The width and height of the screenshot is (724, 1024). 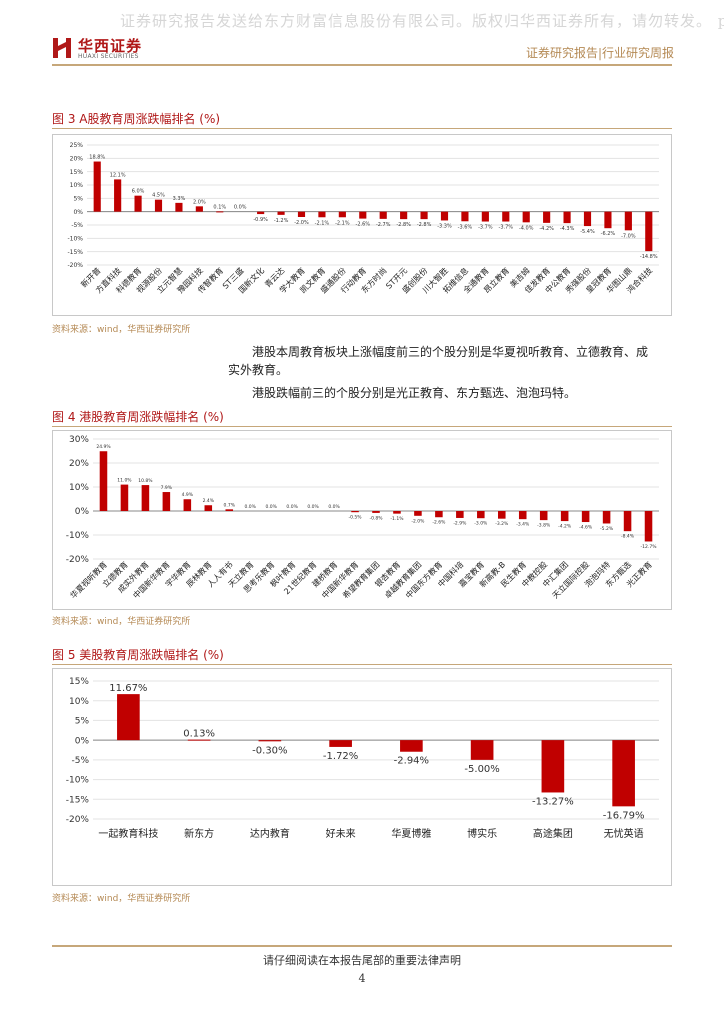 What do you see at coordinates (649, 547) in the screenshot?
I see `data-label: -12.7%` at bounding box center [649, 547].